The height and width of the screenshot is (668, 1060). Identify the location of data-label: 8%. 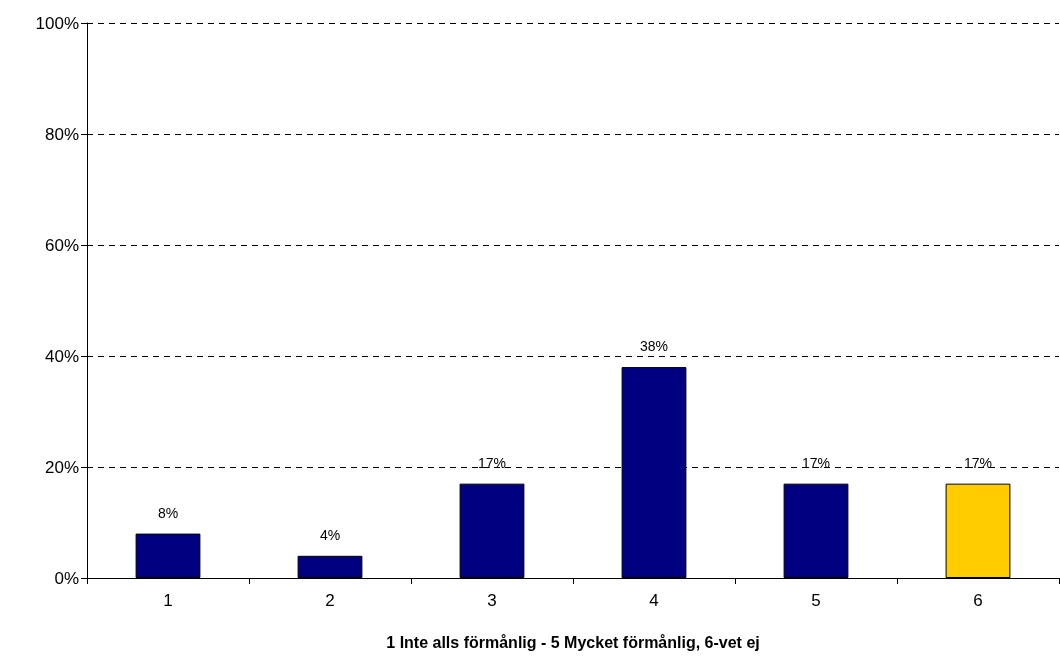
(168, 512).